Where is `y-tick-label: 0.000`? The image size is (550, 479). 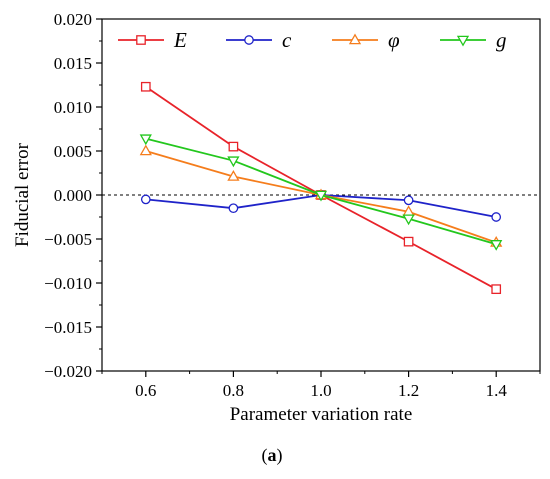
y-tick-label: 0.000 is located at coordinates (73, 195).